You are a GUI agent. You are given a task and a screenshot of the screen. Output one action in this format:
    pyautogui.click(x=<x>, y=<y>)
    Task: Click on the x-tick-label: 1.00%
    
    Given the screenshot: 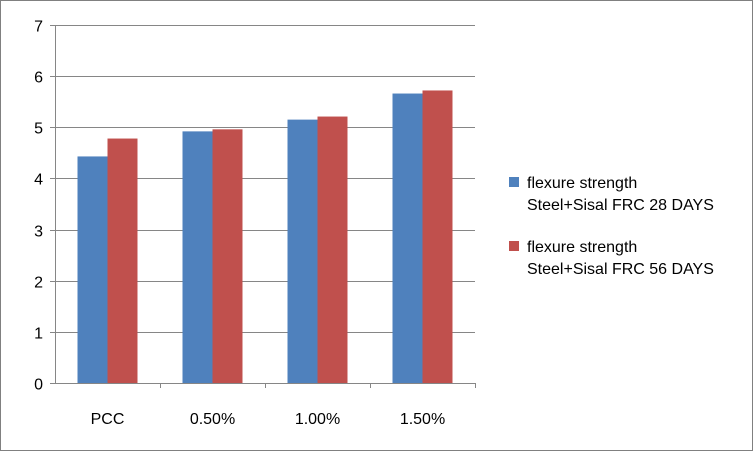 What is the action you would take?
    pyautogui.click(x=317, y=419)
    